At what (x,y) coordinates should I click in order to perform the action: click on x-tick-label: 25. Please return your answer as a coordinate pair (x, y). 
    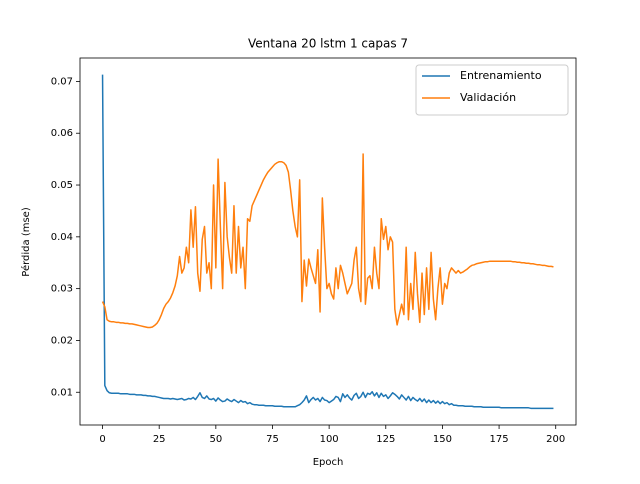
    Looking at the image, I should click on (159, 439).